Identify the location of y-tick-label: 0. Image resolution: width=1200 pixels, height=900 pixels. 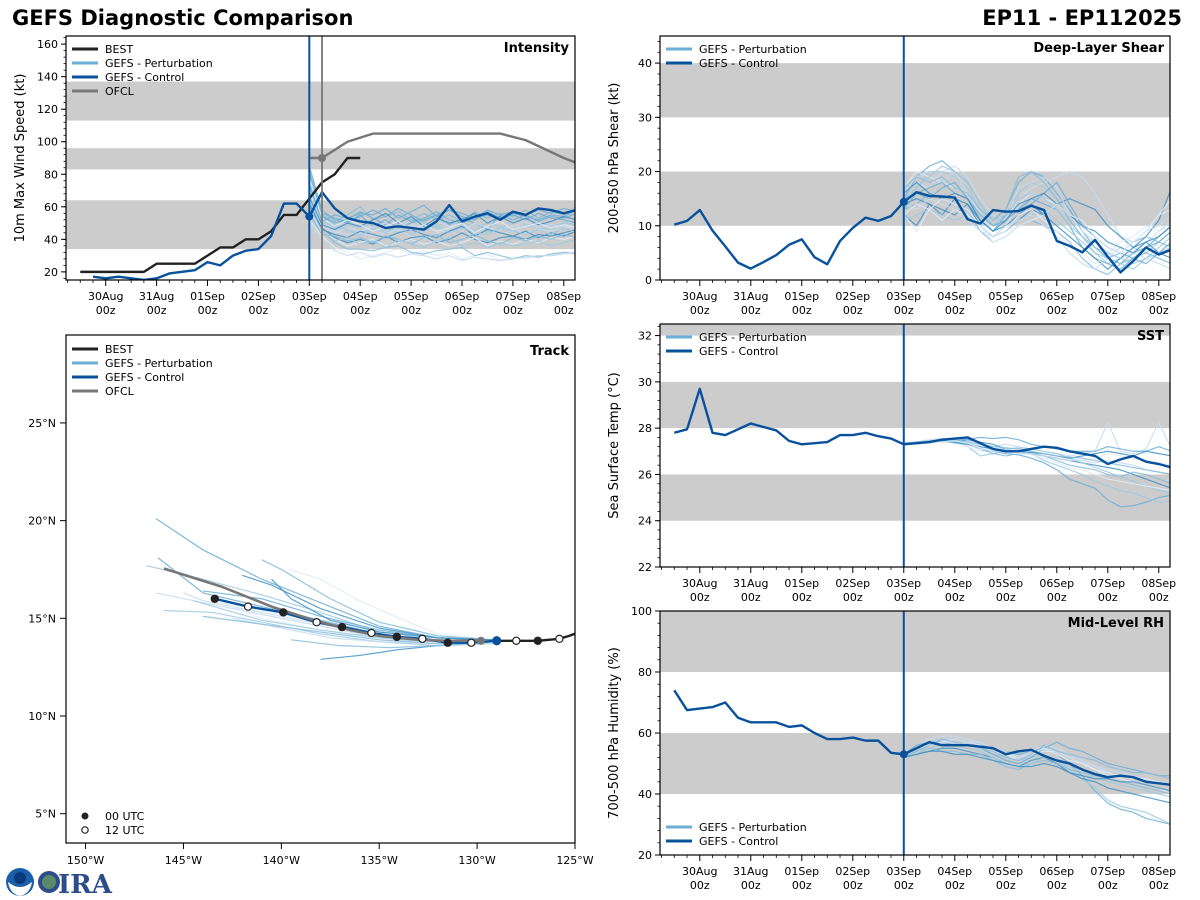
(648, 280).